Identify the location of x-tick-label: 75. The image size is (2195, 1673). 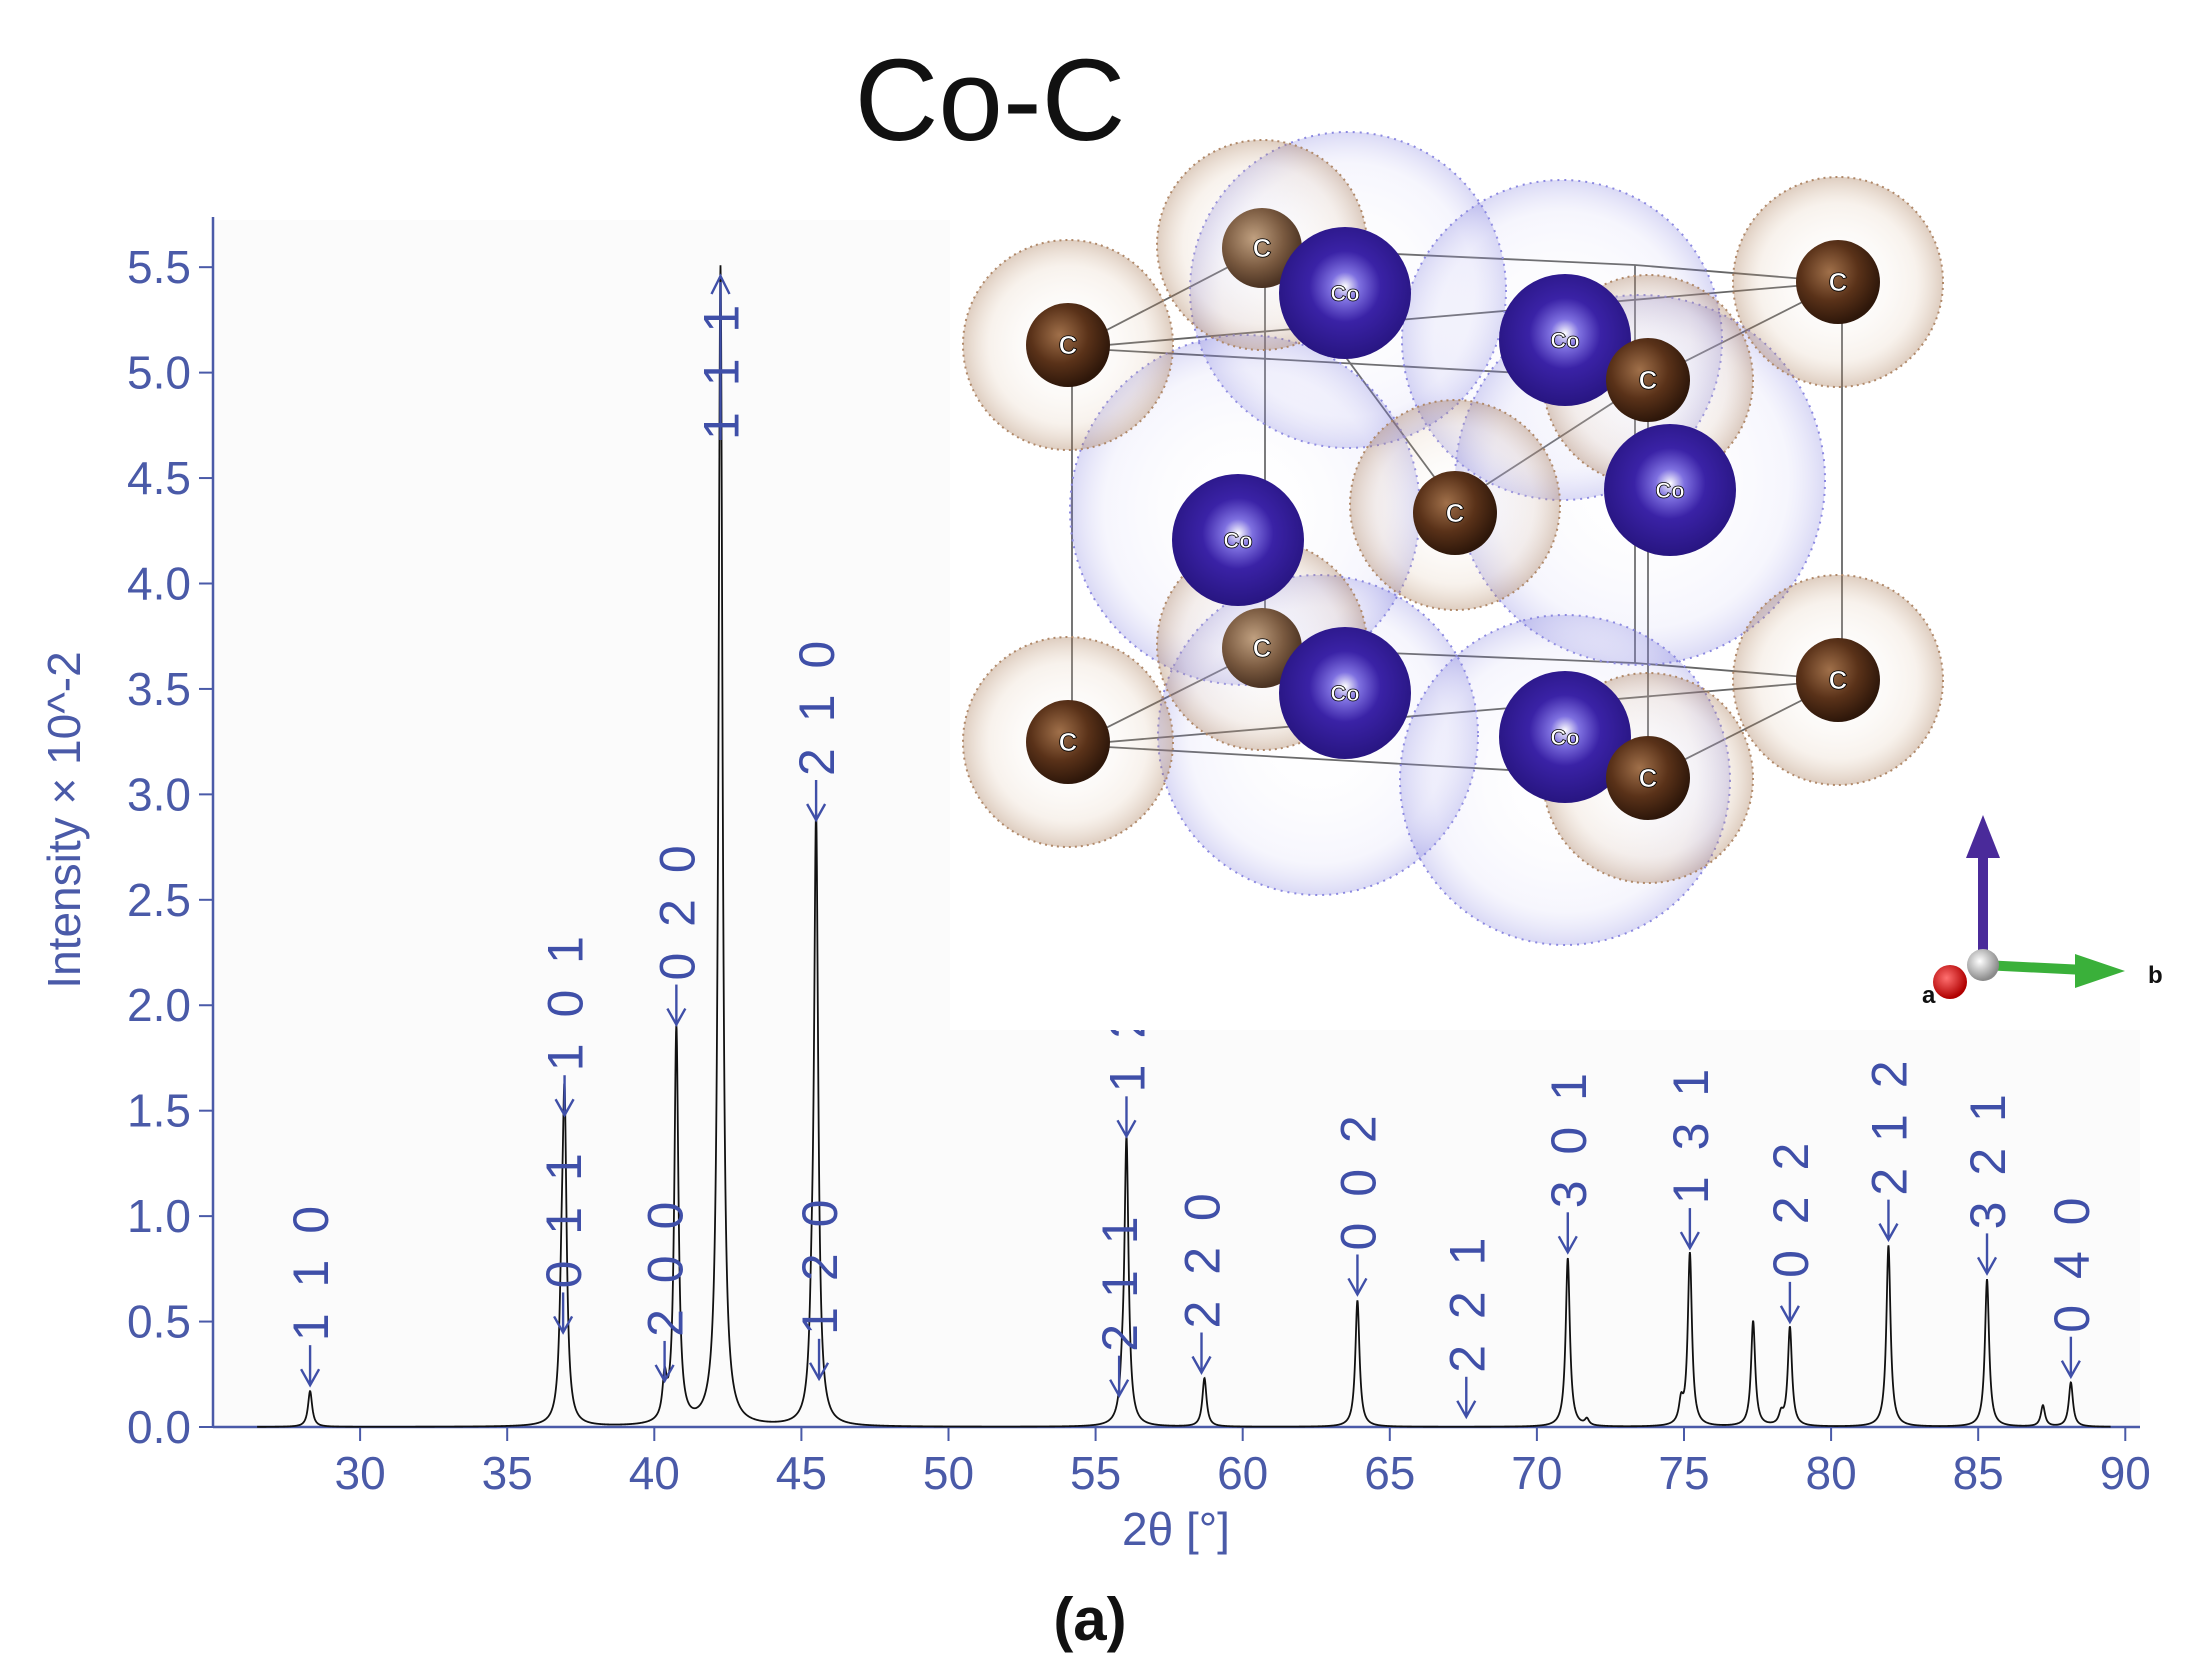
(1683, 1473).